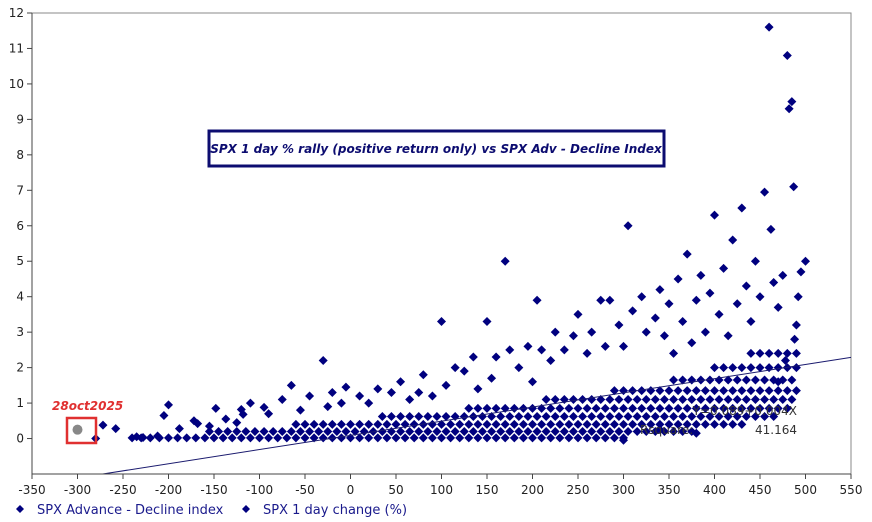 The image size is (872, 522). I want to click on x-tick-label: 450, so click(760, 490).